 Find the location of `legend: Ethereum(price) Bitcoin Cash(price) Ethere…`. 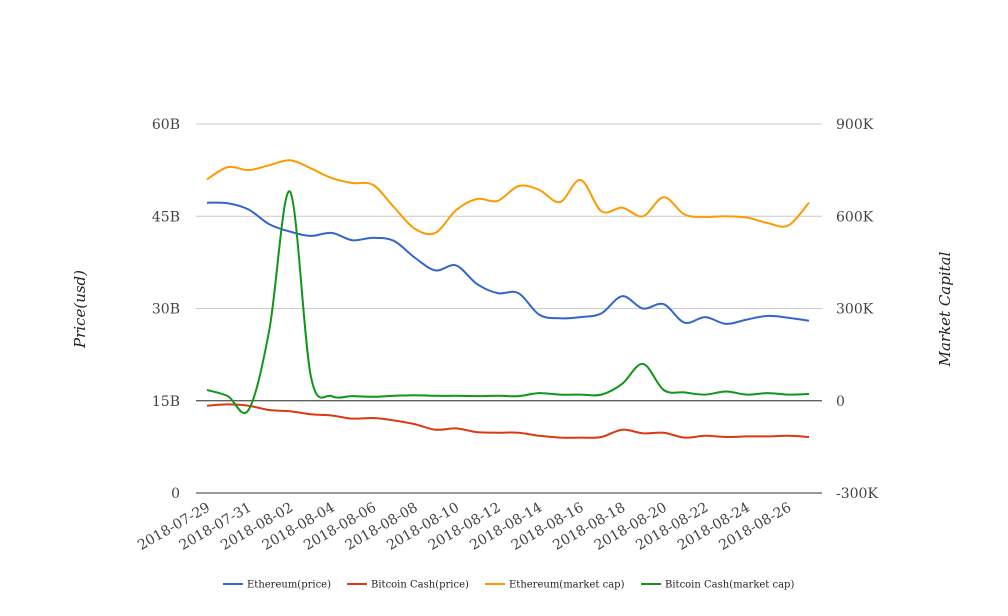

legend: Ethereum(price) Bitcoin Cash(price) Ethere… is located at coordinates (508, 585).